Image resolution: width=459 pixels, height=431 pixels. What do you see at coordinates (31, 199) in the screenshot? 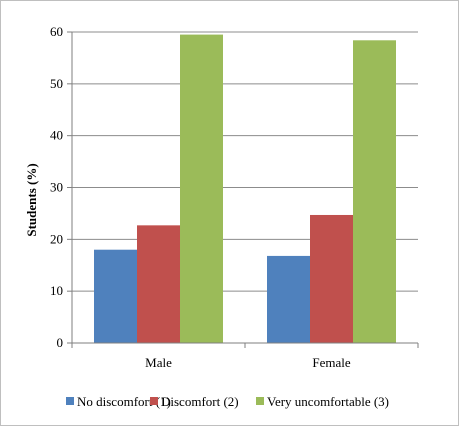
I see `y-axis-title: Students (%)` at bounding box center [31, 199].